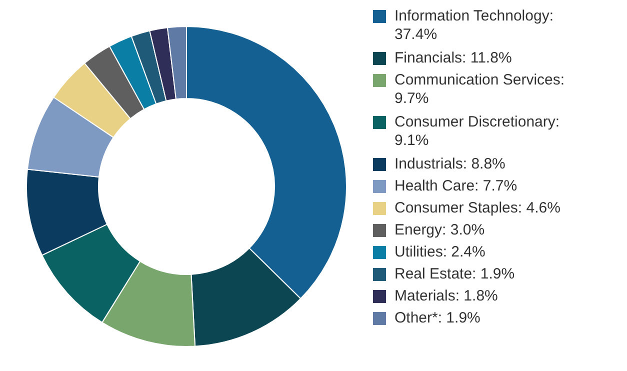 This screenshot has width=627, height=371. What do you see at coordinates (437, 318) in the screenshot?
I see `legend-label: Other*: 1.9%` at bounding box center [437, 318].